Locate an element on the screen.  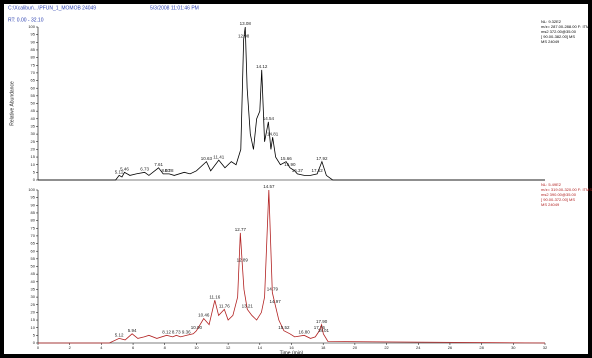
peak-label: 5.46 is located at coordinates (124, 169).